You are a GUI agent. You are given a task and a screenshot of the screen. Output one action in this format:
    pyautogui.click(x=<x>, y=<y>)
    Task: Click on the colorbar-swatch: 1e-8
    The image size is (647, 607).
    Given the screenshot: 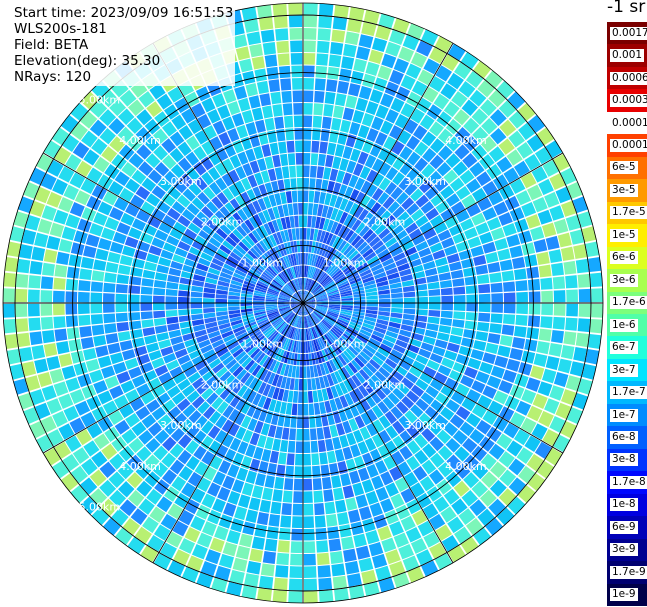 What is the action you would take?
    pyautogui.click(x=627, y=505)
    